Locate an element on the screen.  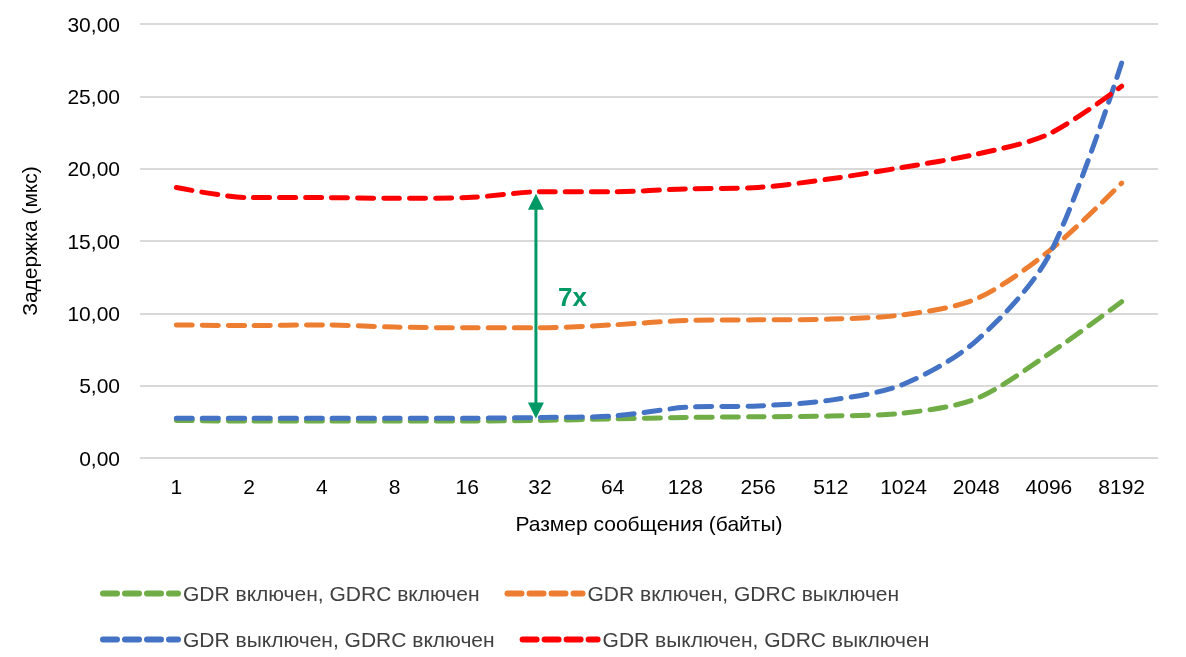
x-axis-title: Размер сообщения (байты) is located at coordinates (649, 523).